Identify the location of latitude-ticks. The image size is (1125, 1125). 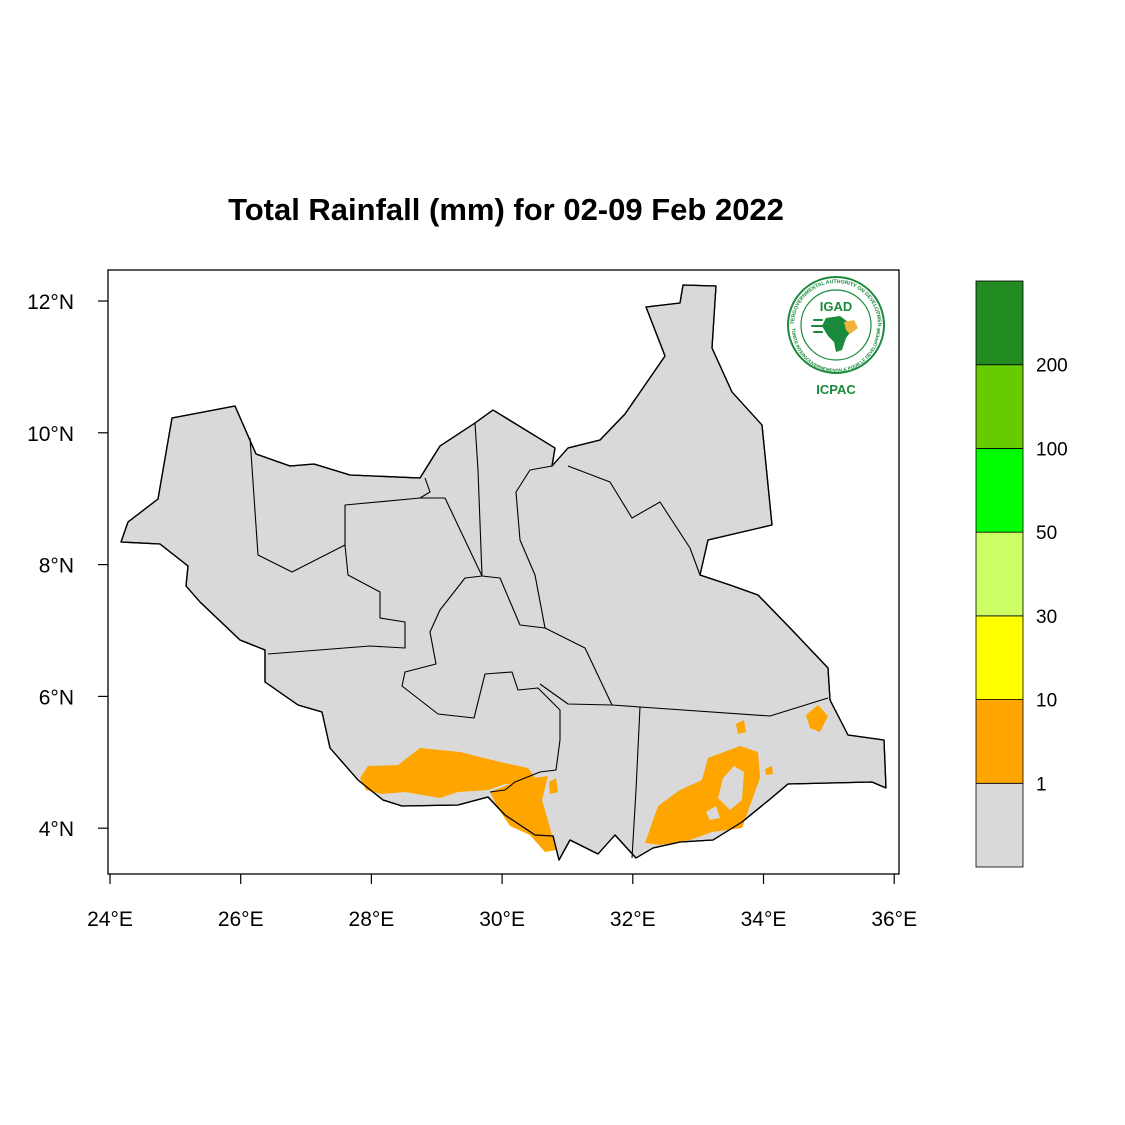
(103, 564).